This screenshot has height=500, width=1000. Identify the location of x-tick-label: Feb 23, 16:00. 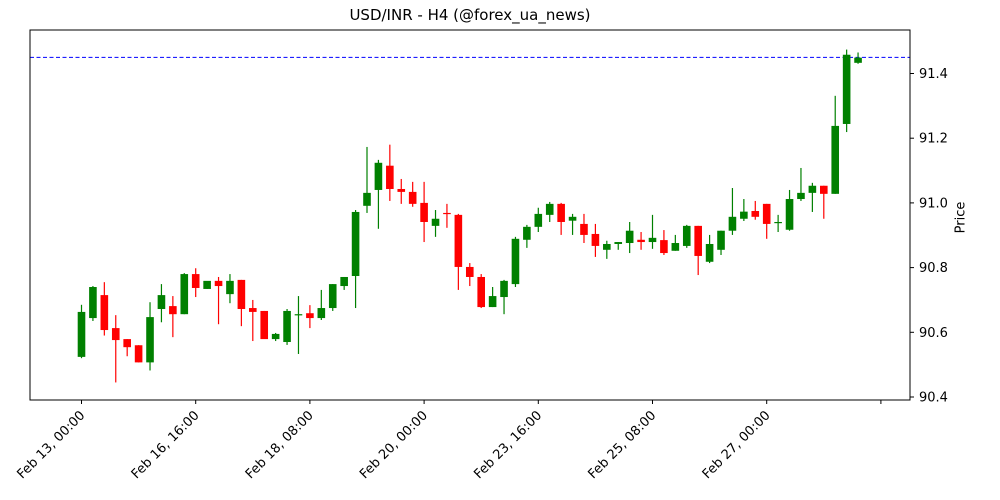
(508, 445).